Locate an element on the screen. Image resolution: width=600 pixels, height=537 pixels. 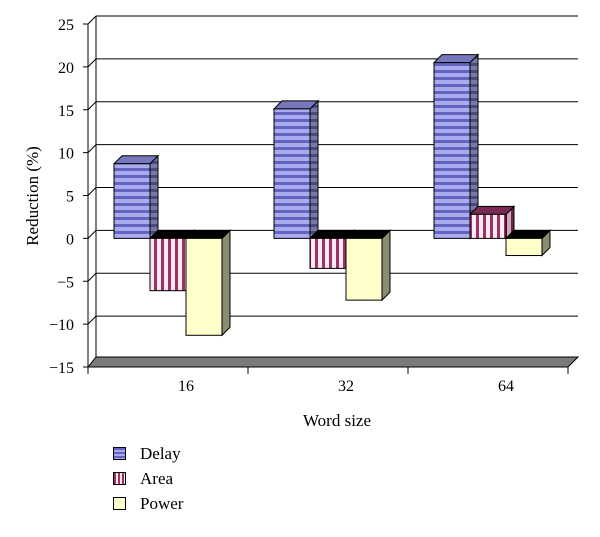
power-swatch-icon is located at coordinates (119, 503).